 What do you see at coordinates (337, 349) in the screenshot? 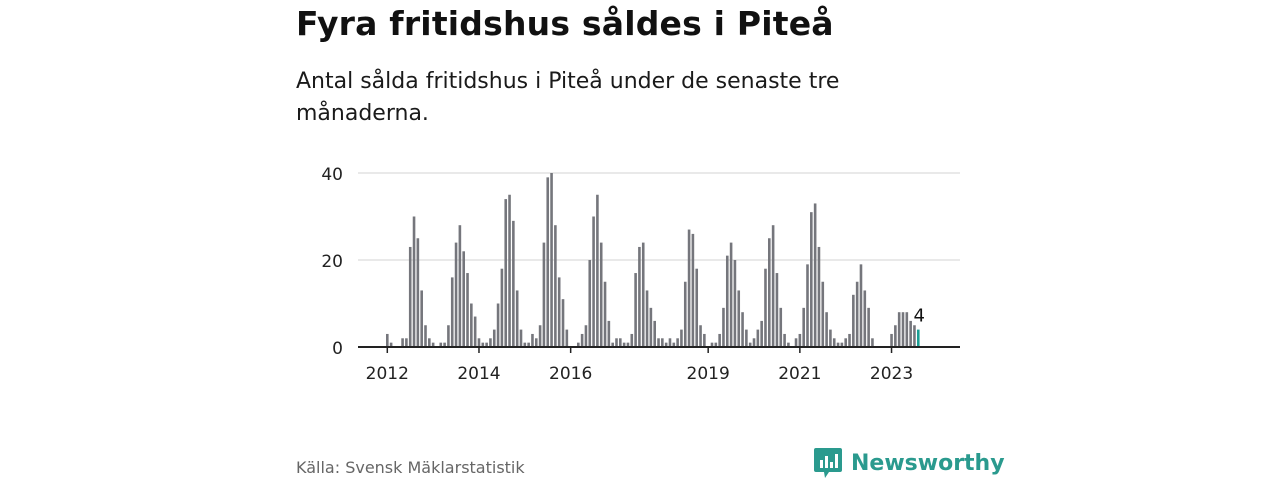
I see `y-tick-label: 0` at bounding box center [337, 349].